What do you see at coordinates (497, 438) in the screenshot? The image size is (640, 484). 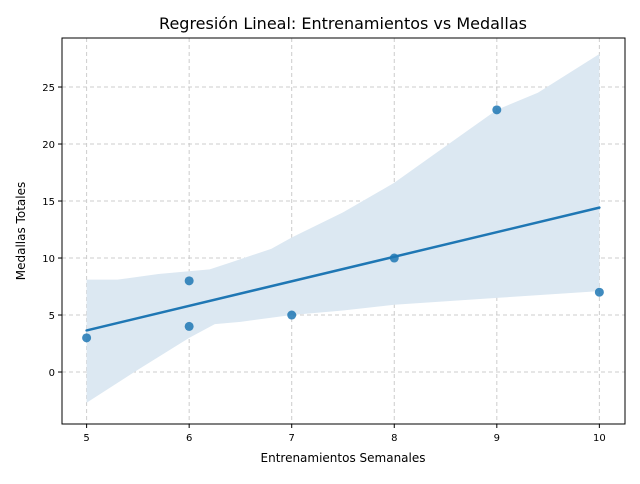 I see `x-tick-label: 9` at bounding box center [497, 438].